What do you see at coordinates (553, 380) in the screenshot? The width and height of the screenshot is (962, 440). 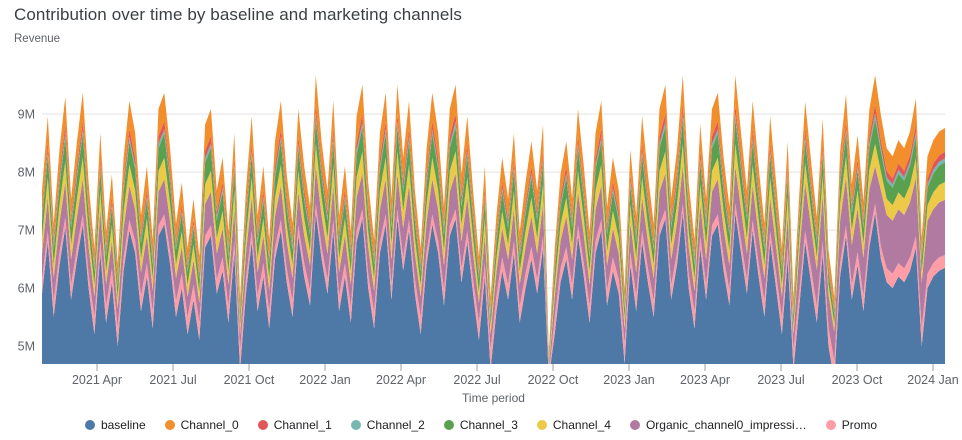 I see `x-tick-label: 2022 Oct` at bounding box center [553, 380].